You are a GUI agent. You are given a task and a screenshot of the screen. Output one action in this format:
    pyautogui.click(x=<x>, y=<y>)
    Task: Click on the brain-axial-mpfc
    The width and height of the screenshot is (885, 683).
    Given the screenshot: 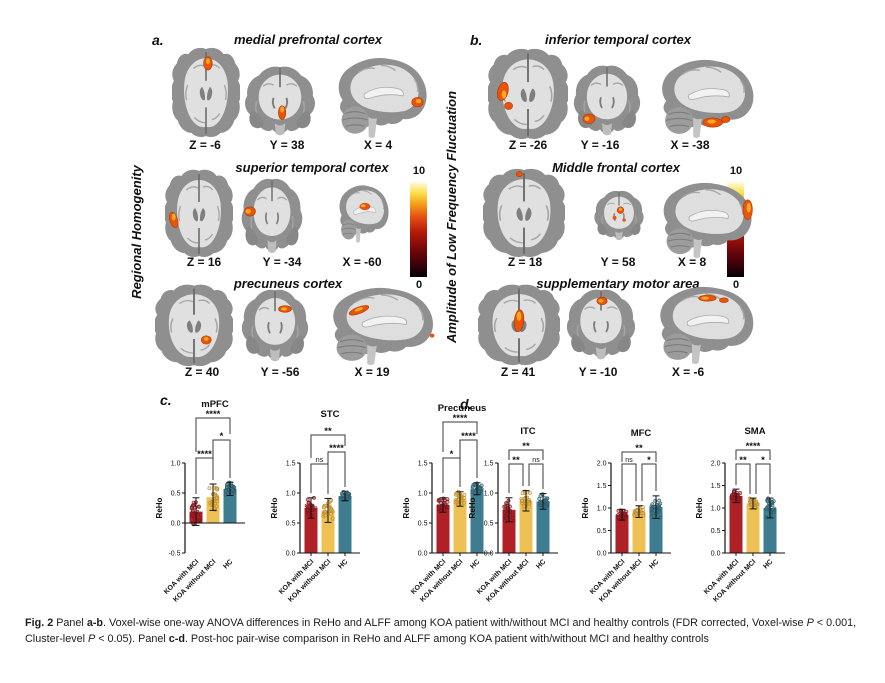 What is the action you would take?
    pyautogui.click(x=206, y=92)
    